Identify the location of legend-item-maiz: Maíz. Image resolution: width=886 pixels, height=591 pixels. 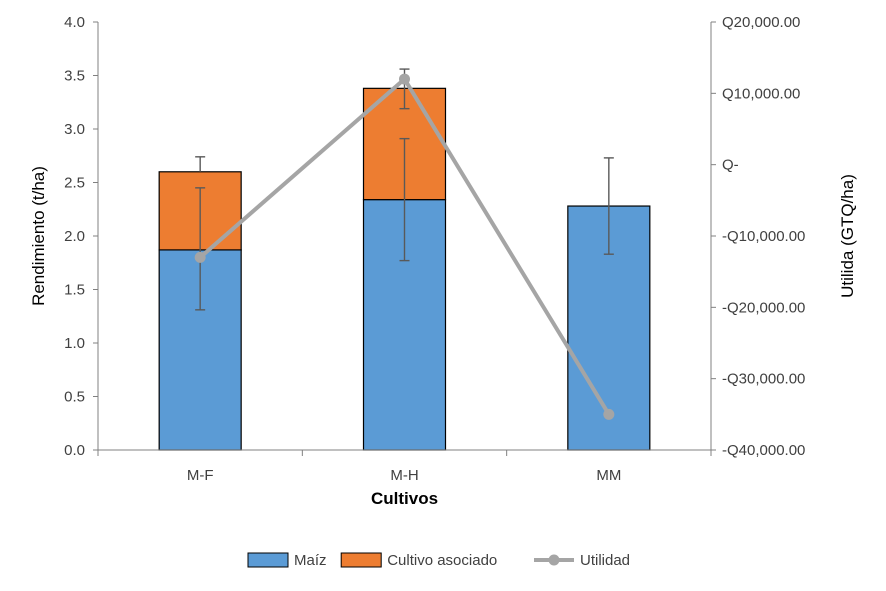
(287, 560).